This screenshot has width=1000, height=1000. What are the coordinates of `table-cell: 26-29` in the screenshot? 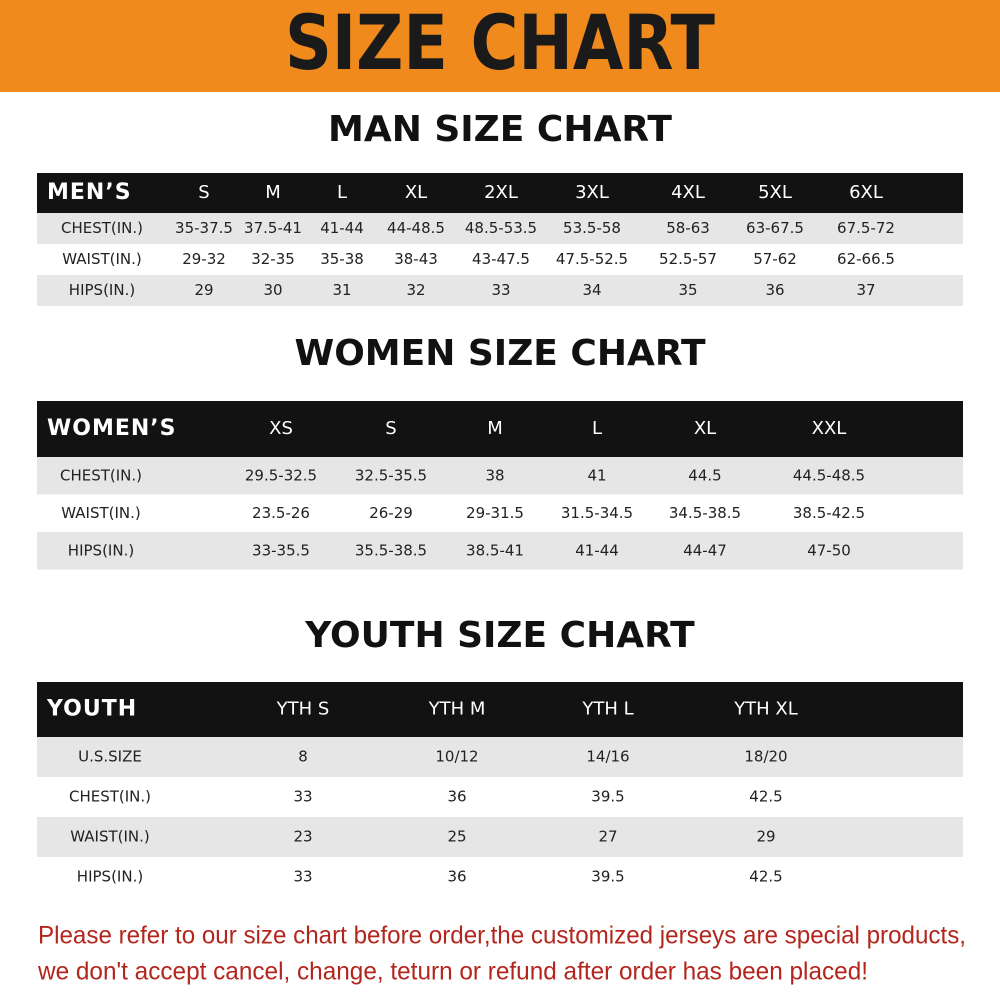 It's located at (391, 513).